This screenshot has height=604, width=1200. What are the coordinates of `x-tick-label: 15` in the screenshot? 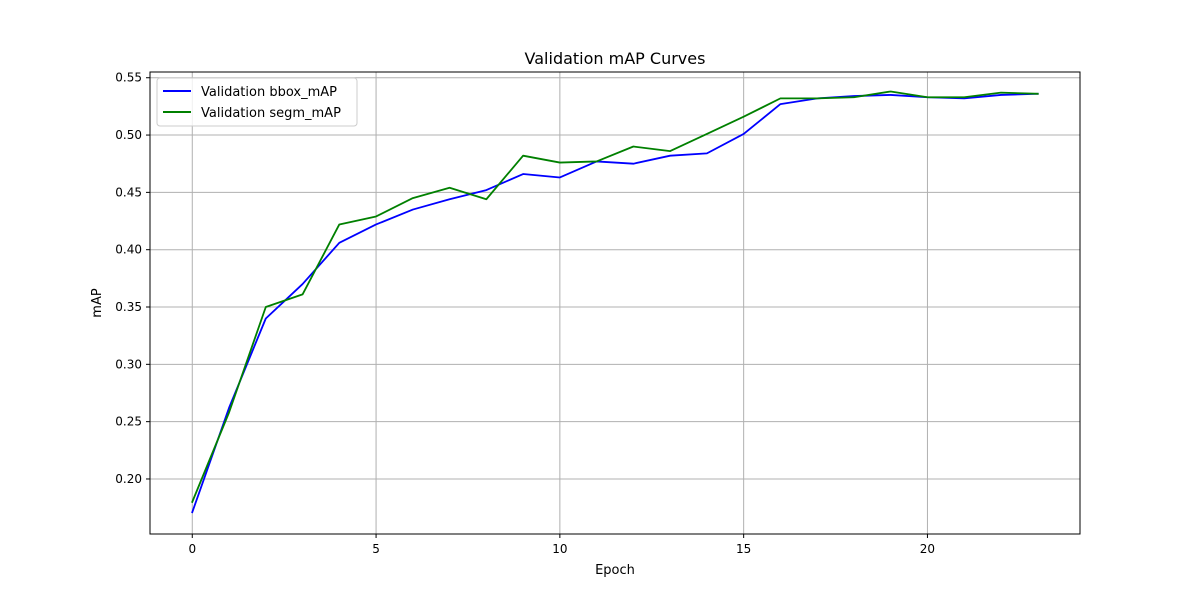 It's located at (743, 549).